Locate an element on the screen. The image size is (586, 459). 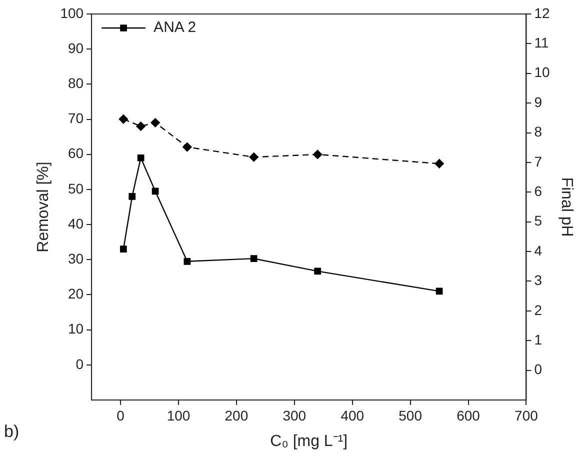
x-tick-label: 300 is located at coordinates (294, 415).